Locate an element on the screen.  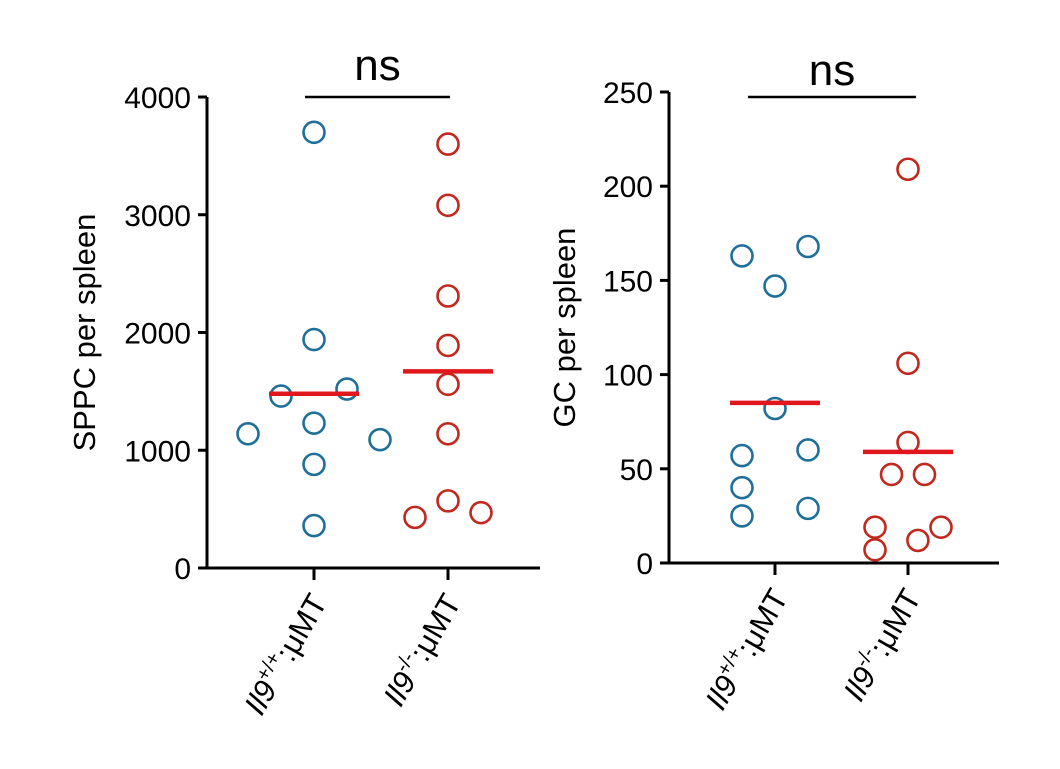
y-tick-label: 50 is located at coordinates (636, 470).